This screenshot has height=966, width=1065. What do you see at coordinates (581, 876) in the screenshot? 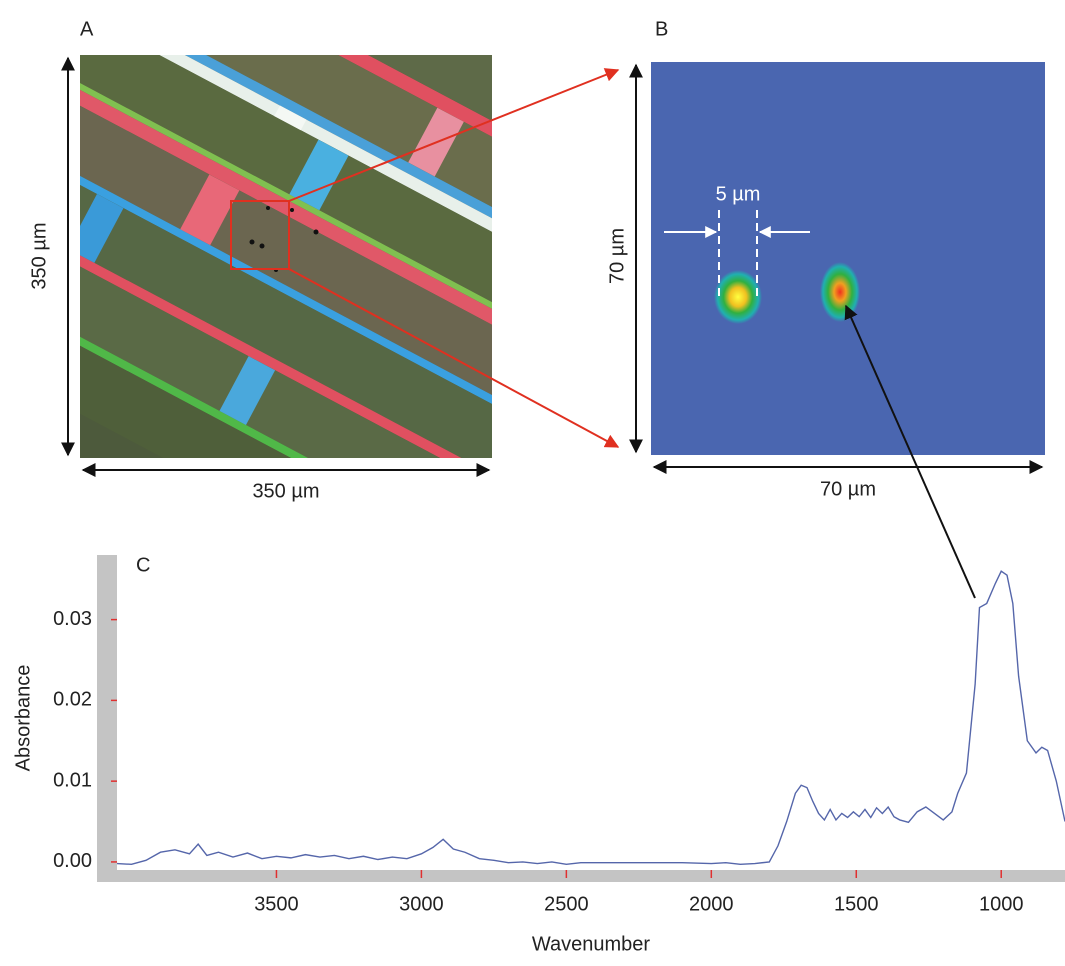
I see `x-axis-bar` at bounding box center [581, 876].